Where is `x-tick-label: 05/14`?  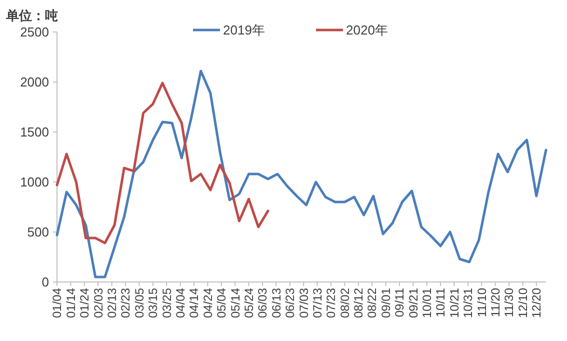 x-tick-label: 05/14 is located at coordinates (235, 303).